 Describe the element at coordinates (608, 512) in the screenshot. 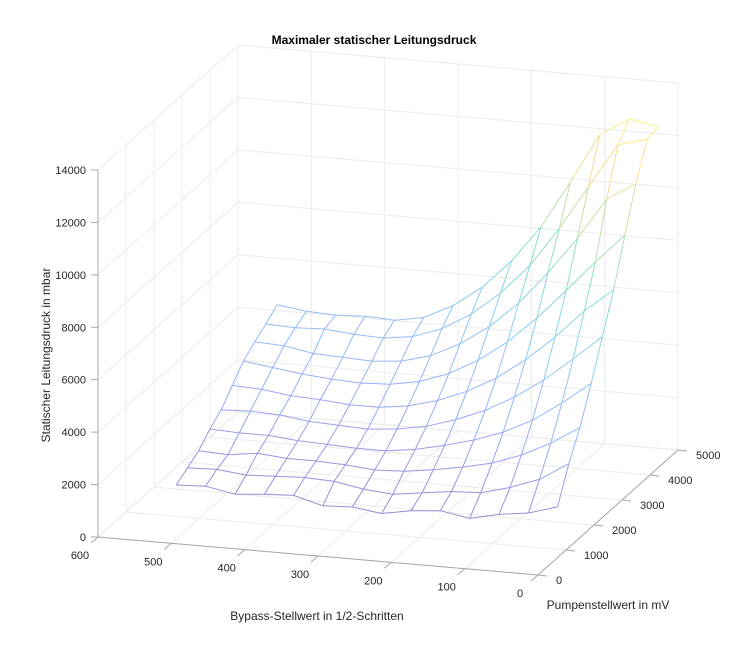

I see `y-axis-line` at that location.